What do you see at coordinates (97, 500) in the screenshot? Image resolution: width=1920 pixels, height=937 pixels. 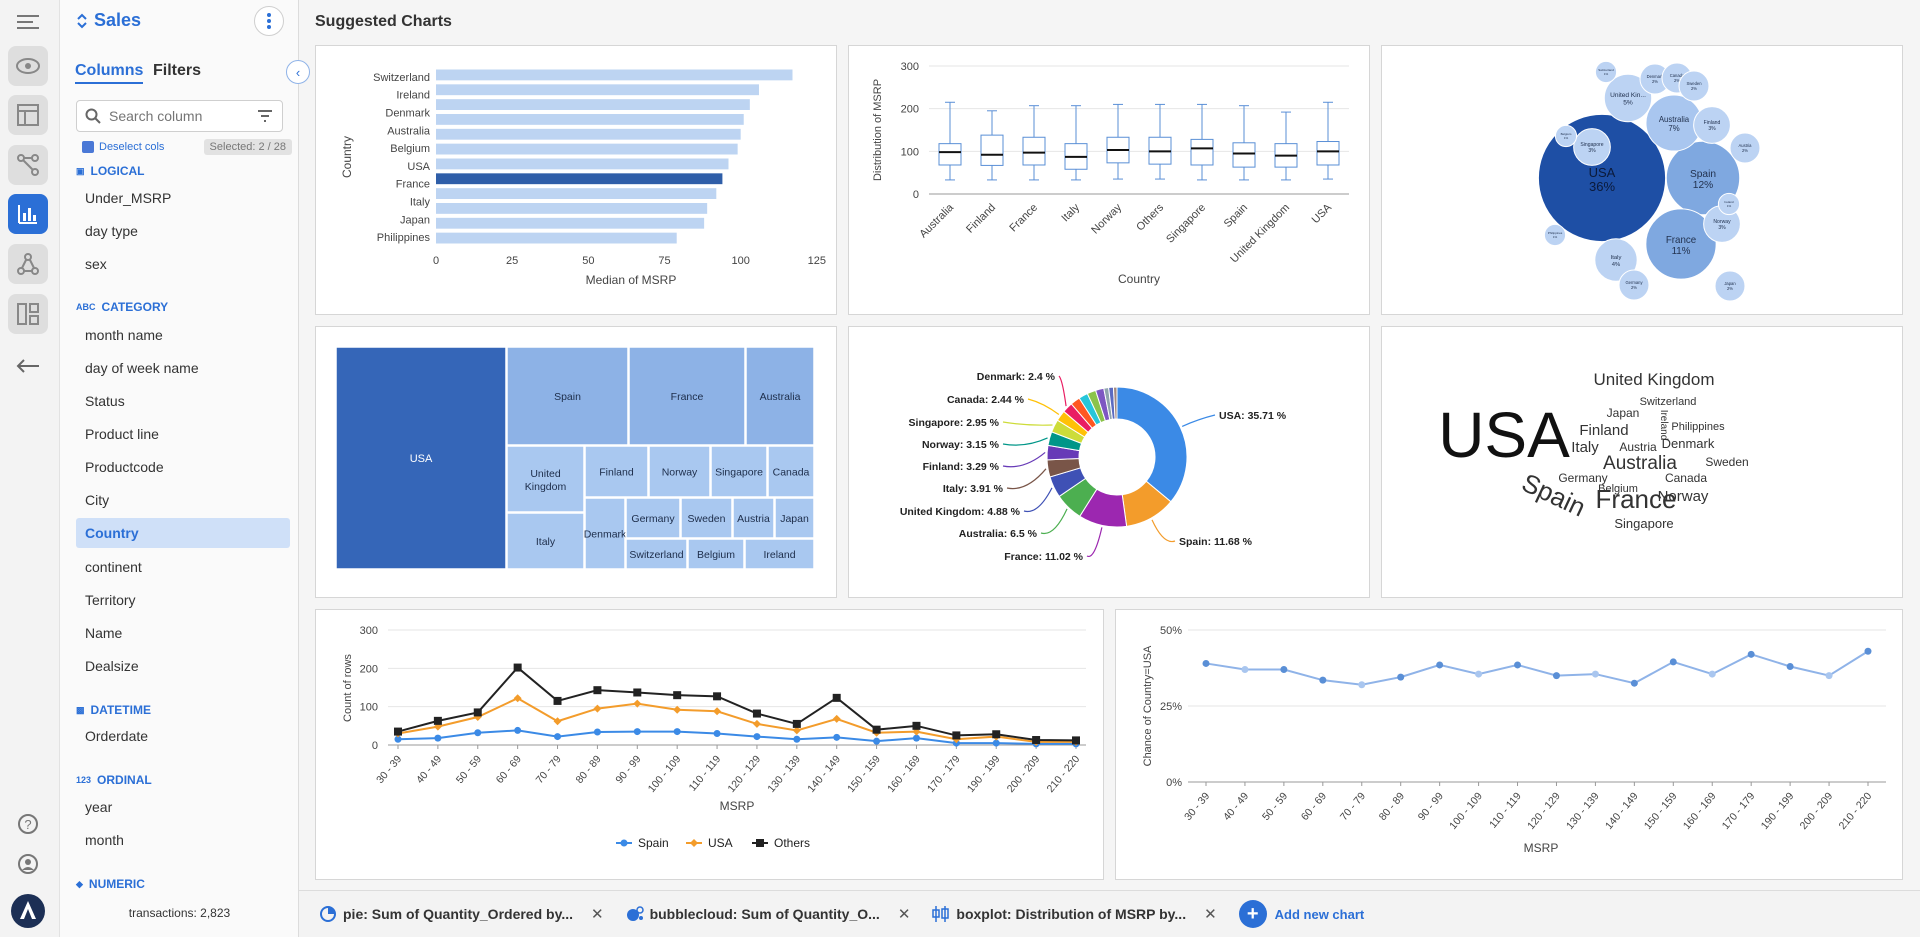 I see `column-item: City` at bounding box center [97, 500].